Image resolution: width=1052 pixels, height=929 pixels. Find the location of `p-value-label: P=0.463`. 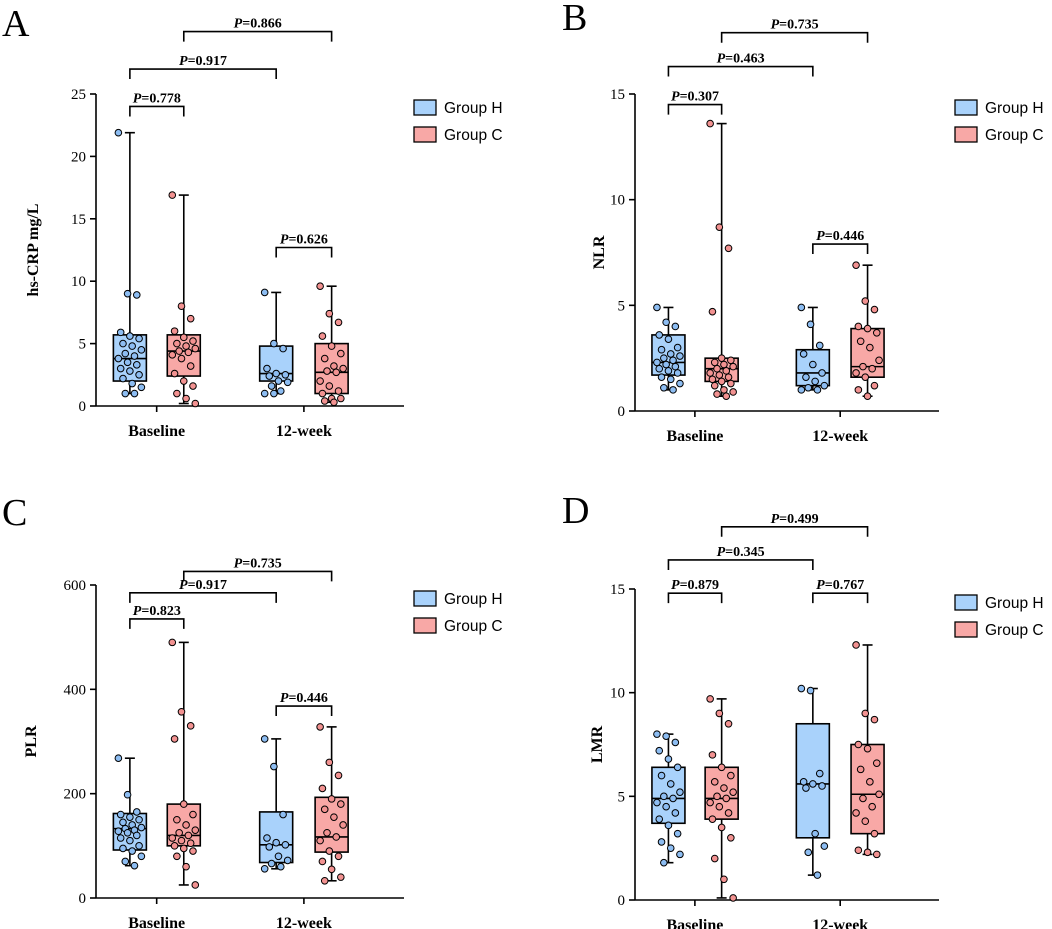

p-value-label: P=0.463 is located at coordinates (741, 59).